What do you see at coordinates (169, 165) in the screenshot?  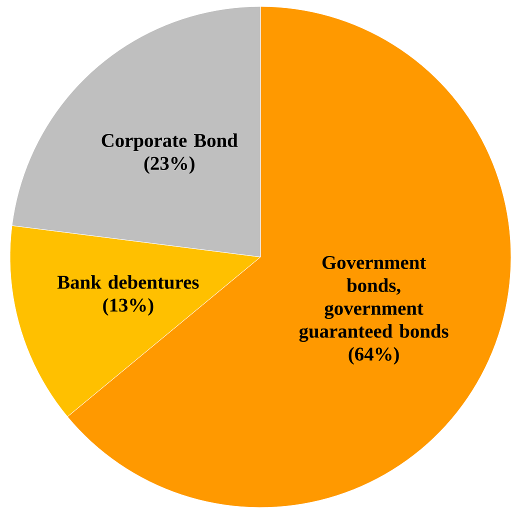 I see `data-label: (23%)` at bounding box center [169, 165].